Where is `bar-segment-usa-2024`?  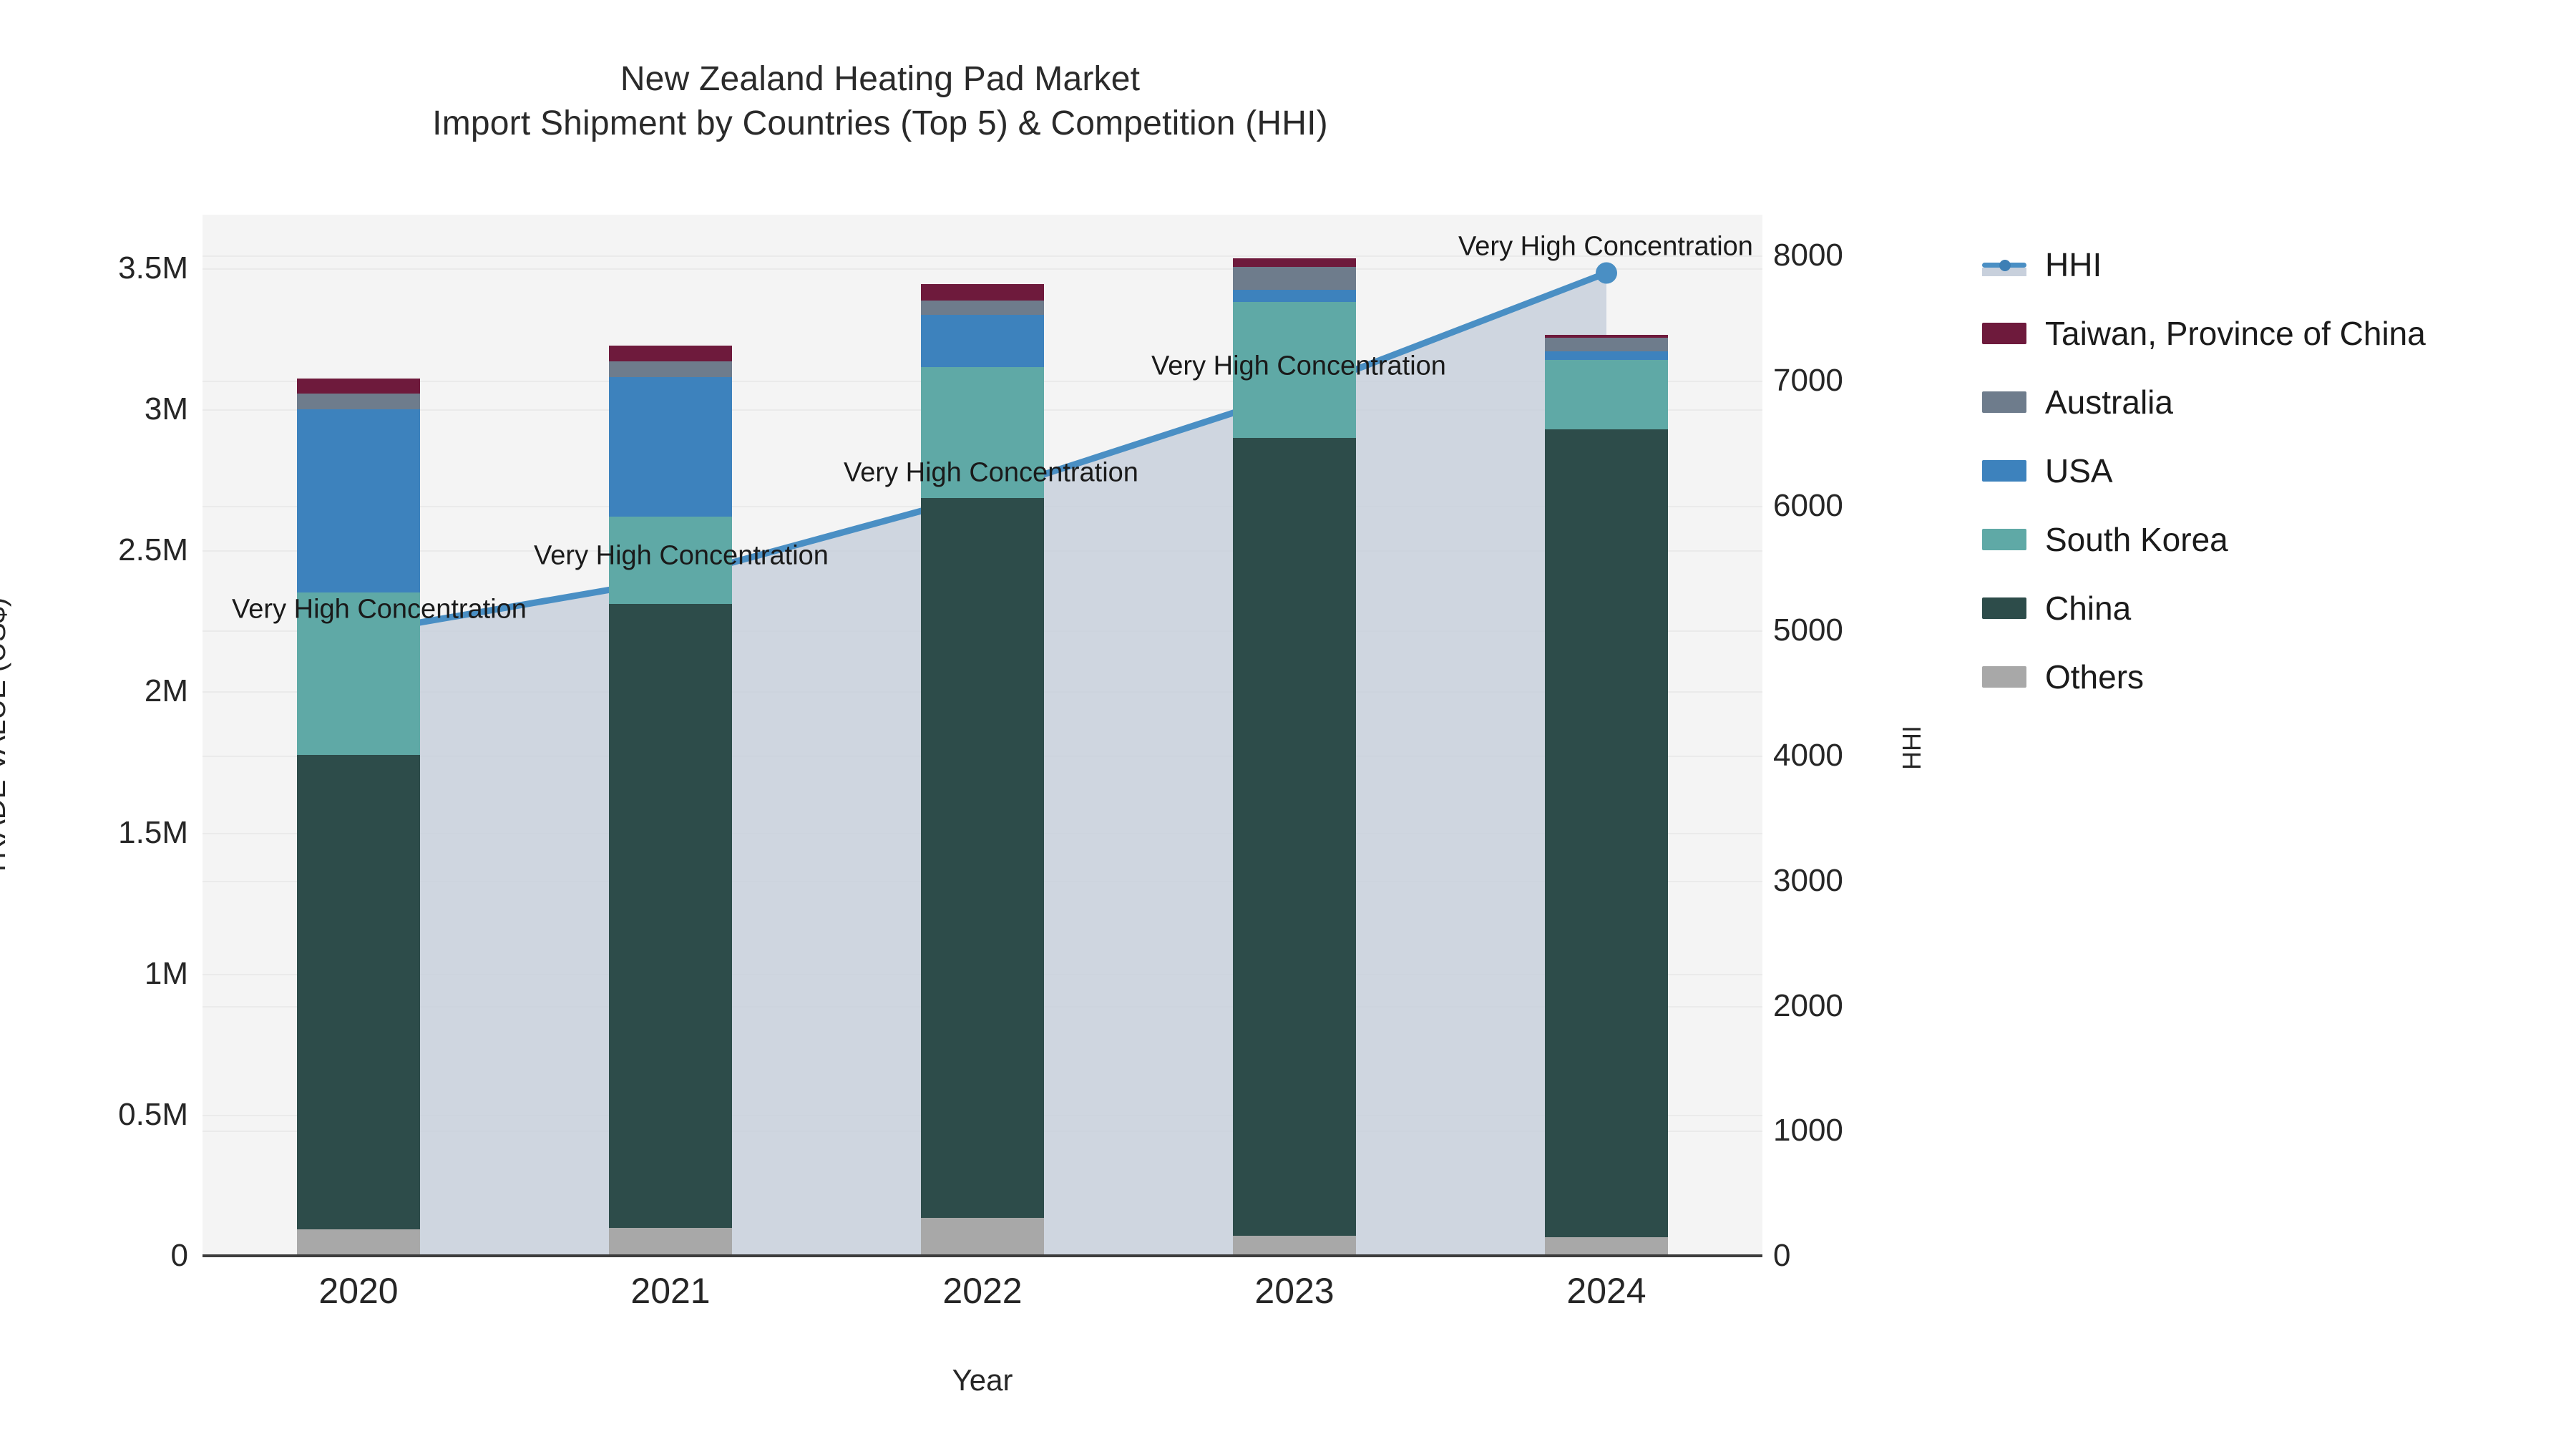
bar-segment-usa-2024 is located at coordinates (1606, 356).